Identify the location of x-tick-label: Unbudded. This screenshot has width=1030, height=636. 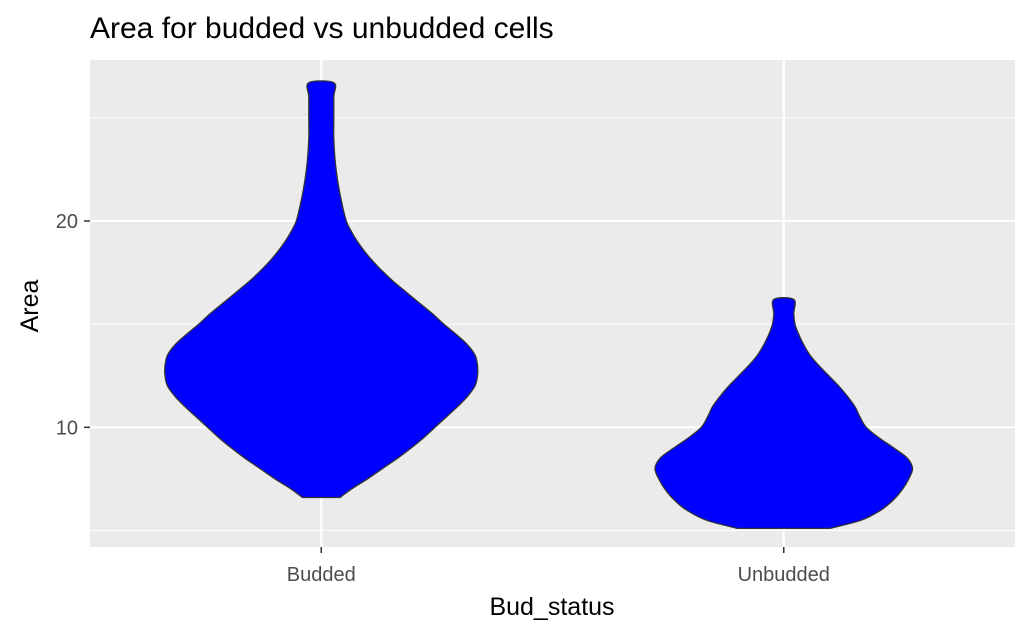
(784, 575).